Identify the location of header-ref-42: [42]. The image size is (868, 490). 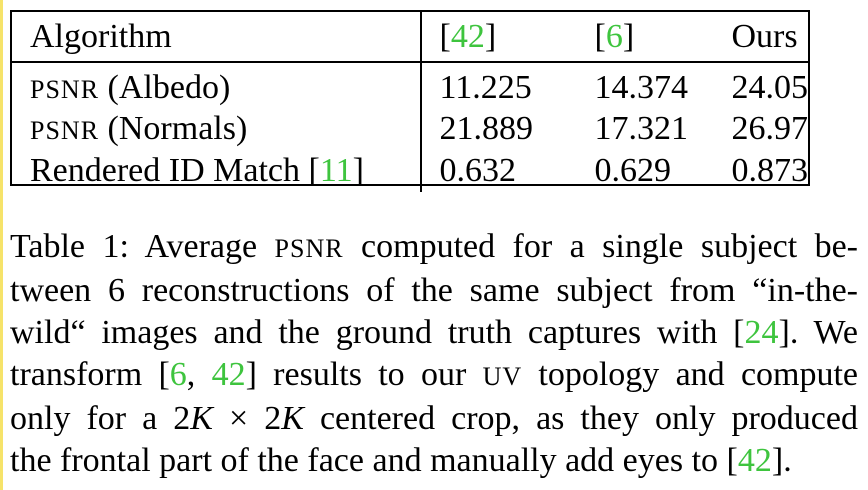
(498, 37).